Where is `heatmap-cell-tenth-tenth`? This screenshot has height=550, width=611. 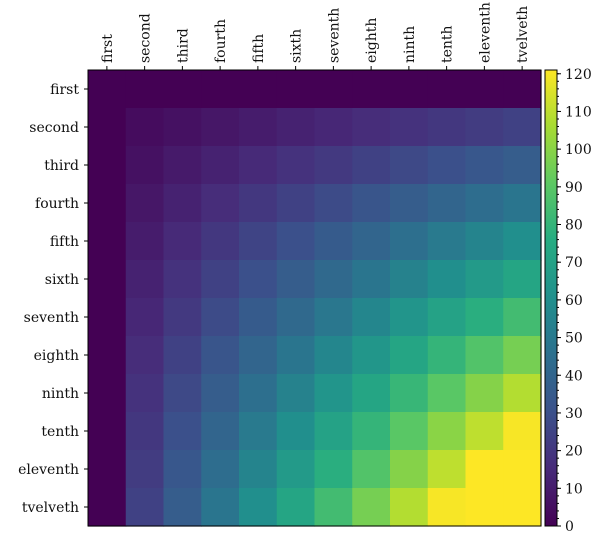 heatmap-cell-tenth-tenth is located at coordinates (447, 431).